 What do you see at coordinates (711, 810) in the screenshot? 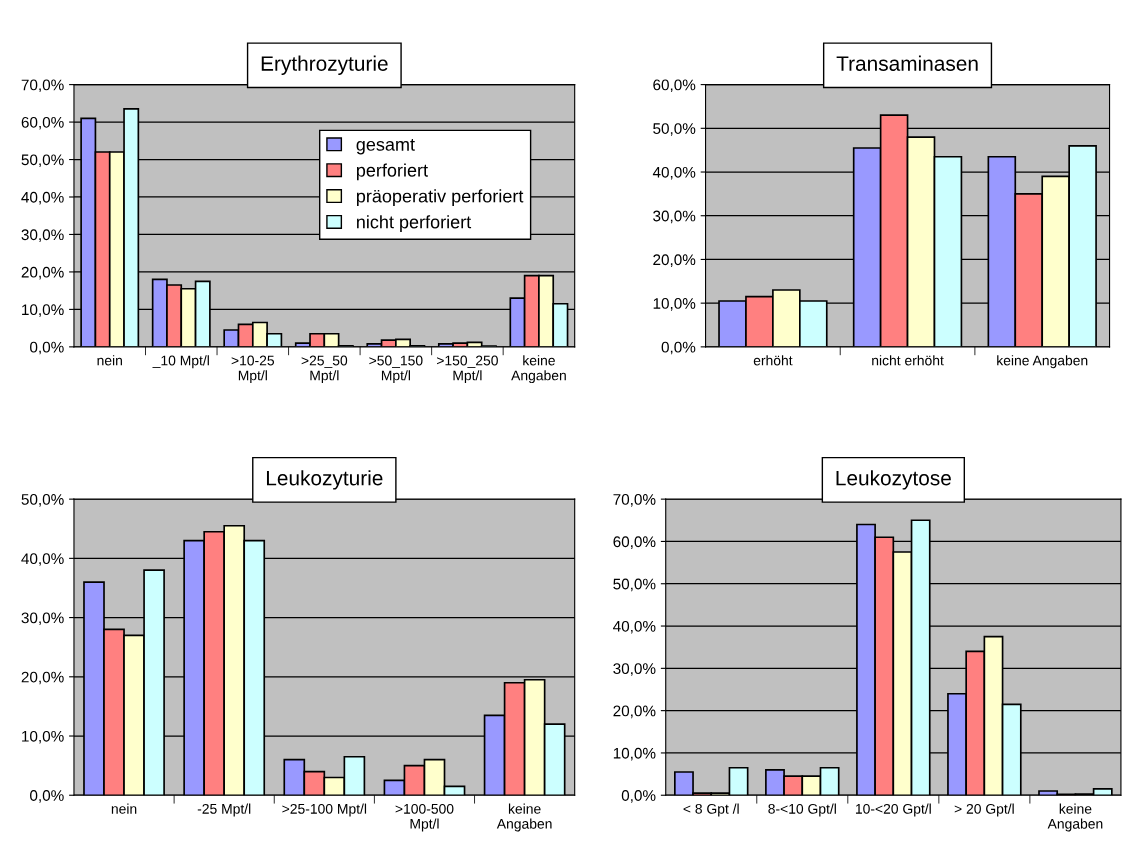
I see `x-tick-label: < 8 Gpt /l` at bounding box center [711, 810].